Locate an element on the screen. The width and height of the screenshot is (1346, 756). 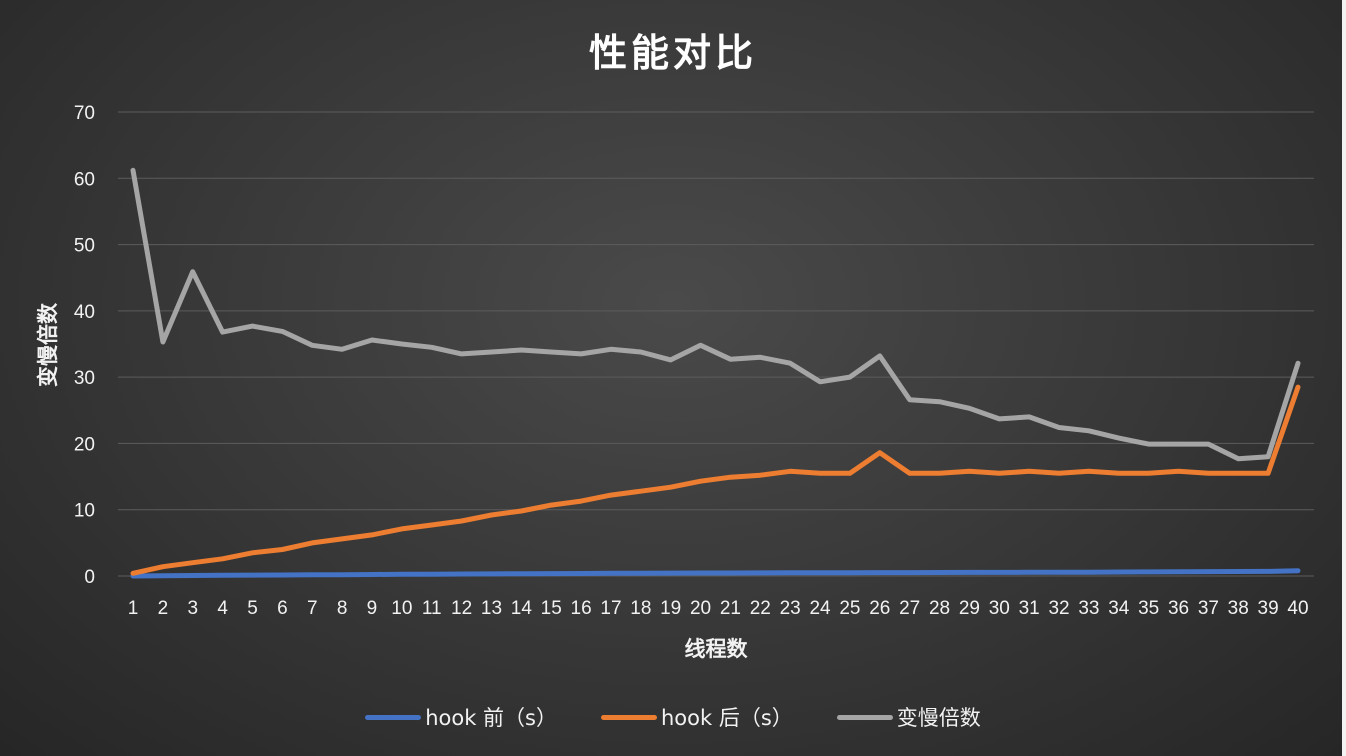
x-tick-label: 25 is located at coordinates (849, 608).